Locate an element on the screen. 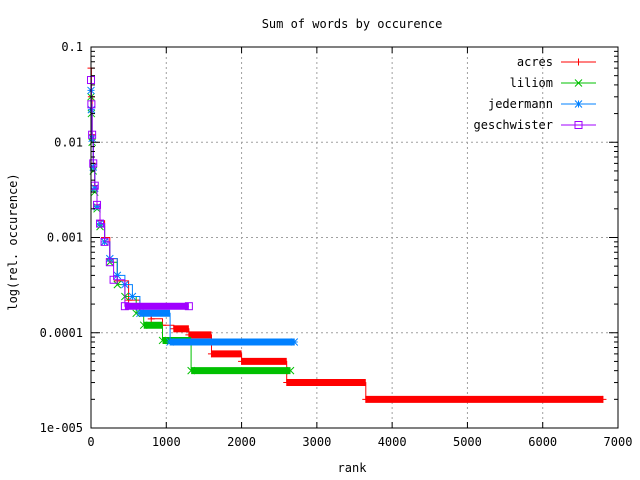 The image size is (640, 480). legend: acres liliom jedermann geschwister is located at coordinates (535, 93).